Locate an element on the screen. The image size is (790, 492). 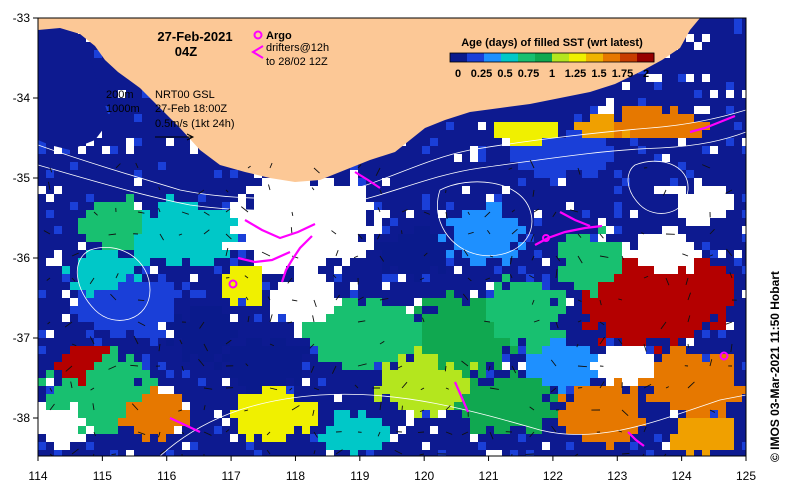
drifter-legend-label-2: to 28/02 12Z is located at coordinates (297, 62).